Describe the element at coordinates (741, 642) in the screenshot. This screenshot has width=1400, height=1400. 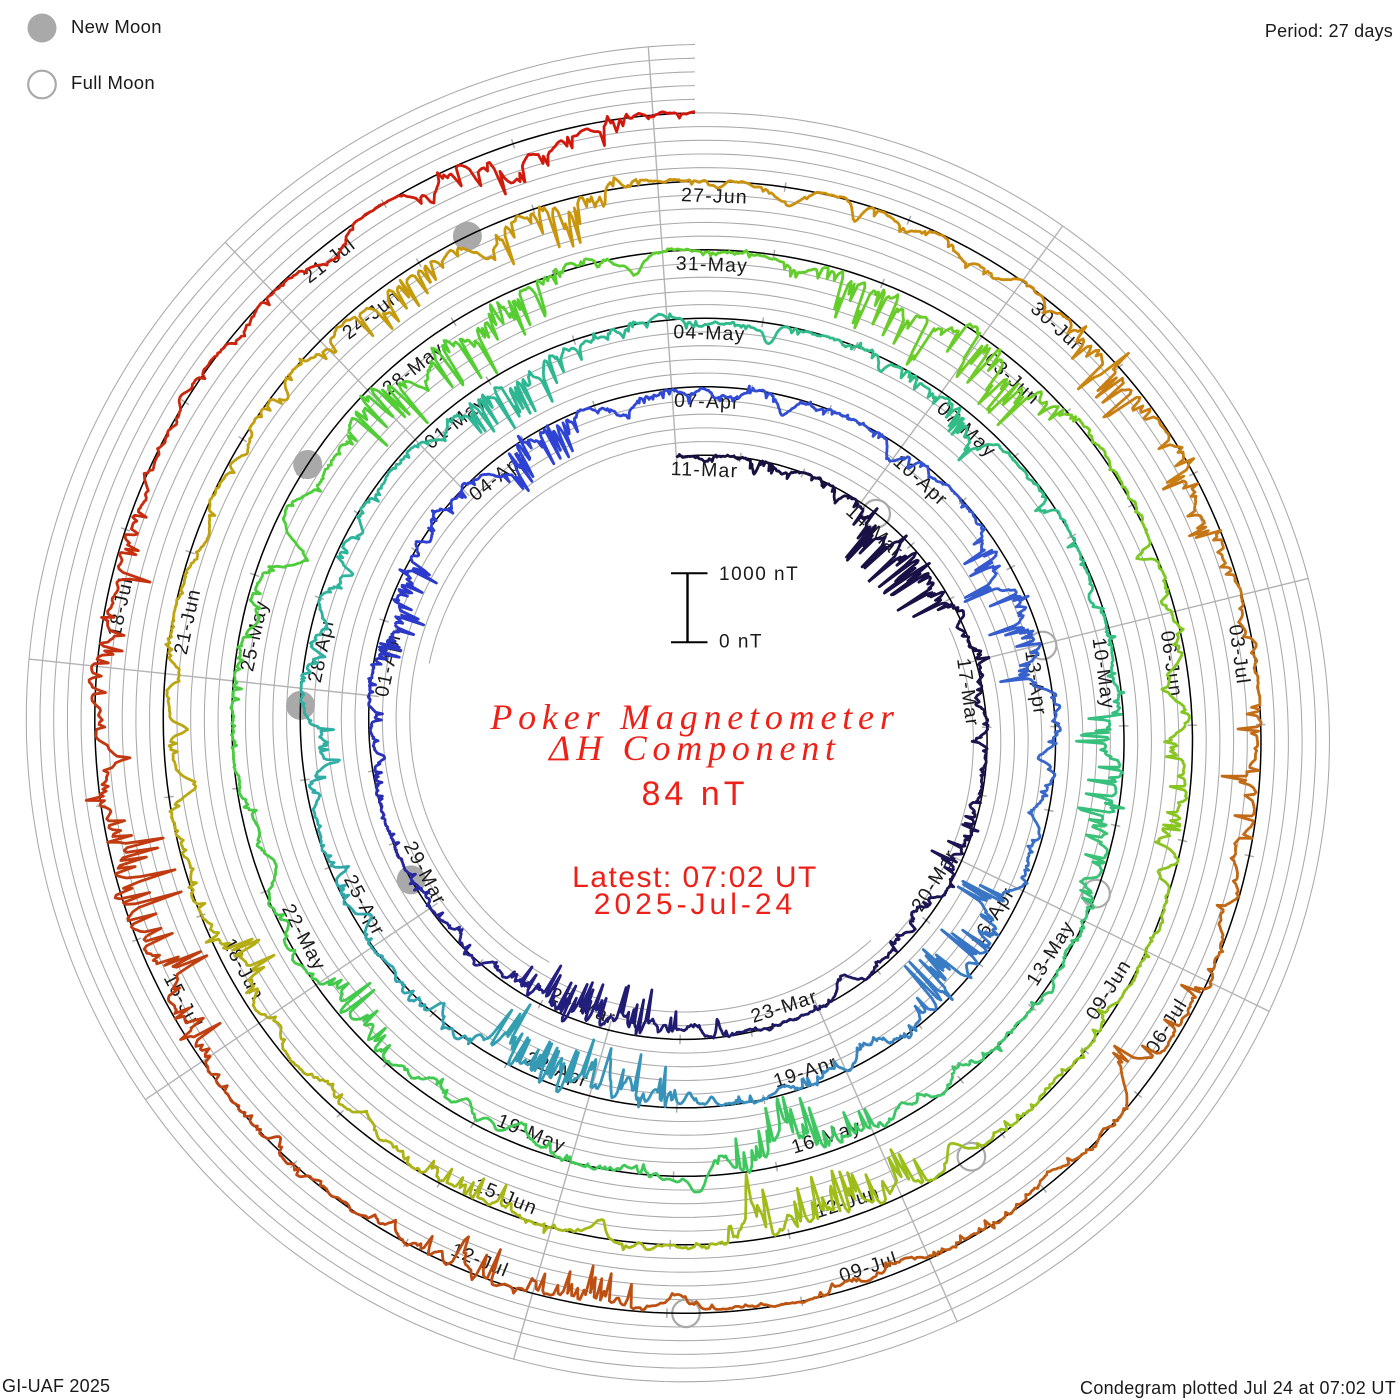
I see `svg-text: 0 nT` at that location.